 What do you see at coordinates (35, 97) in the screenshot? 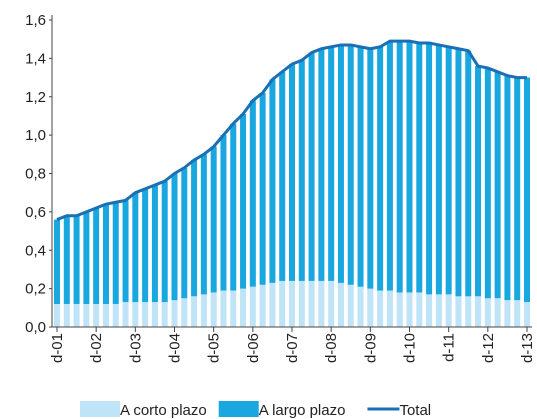
I see `y-tick-label: 1,2` at bounding box center [35, 97].